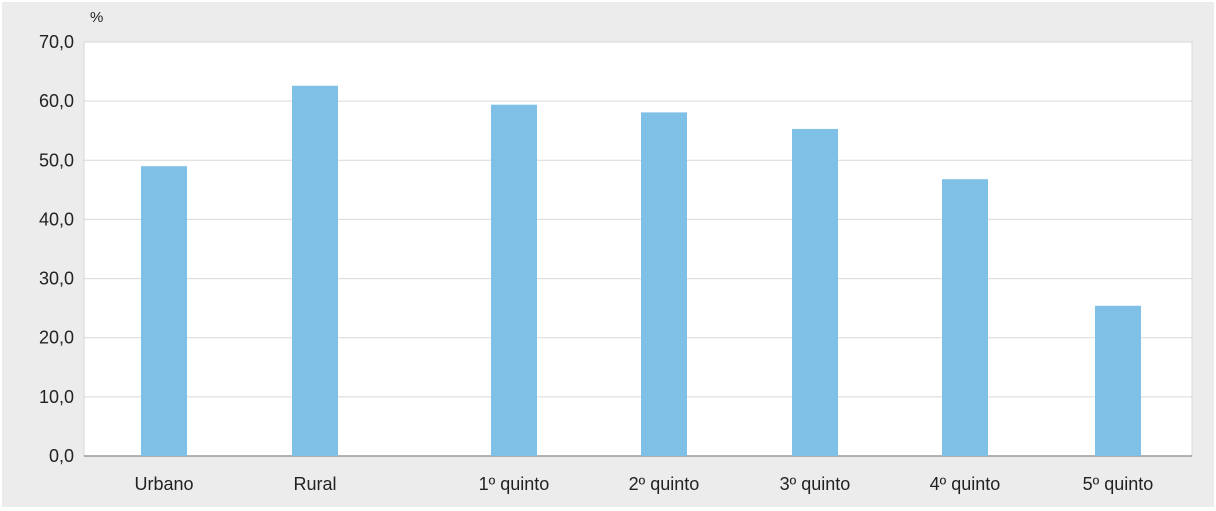 This screenshot has width=1216, height=511. What do you see at coordinates (514, 484) in the screenshot?
I see `x-tick-label: 1º quinto` at bounding box center [514, 484].